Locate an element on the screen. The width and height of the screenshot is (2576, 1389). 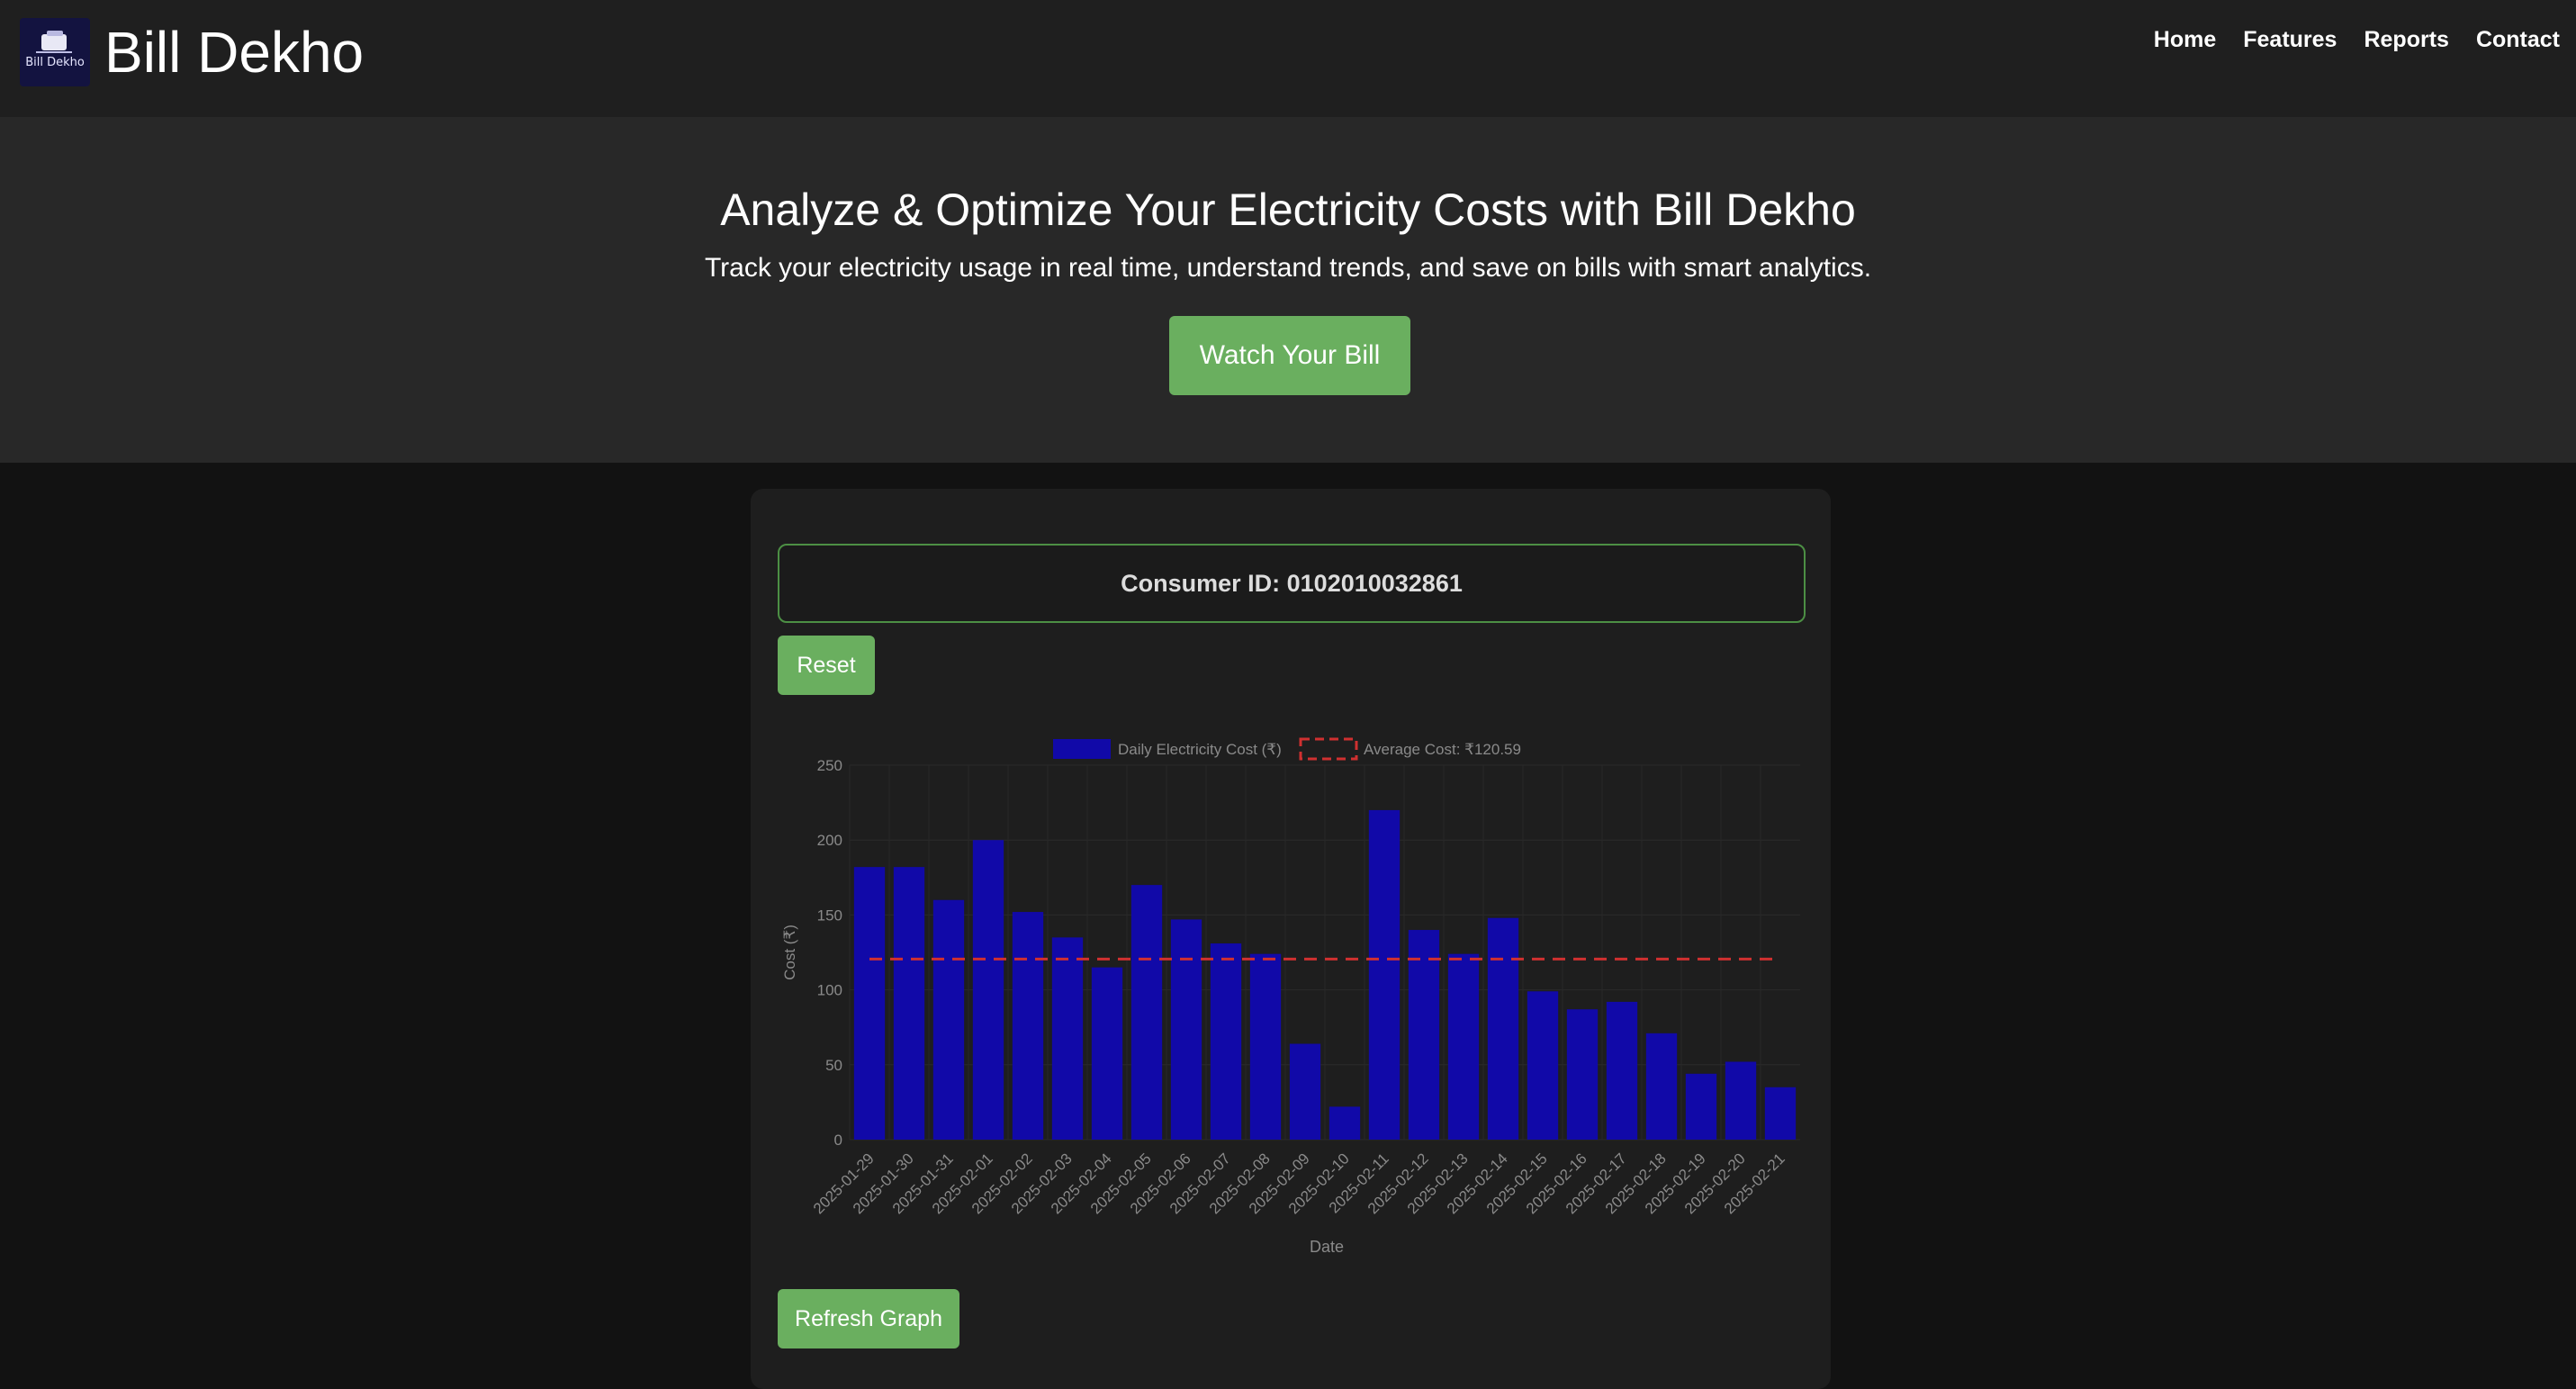
y-tick-label: 100 is located at coordinates (829, 991).